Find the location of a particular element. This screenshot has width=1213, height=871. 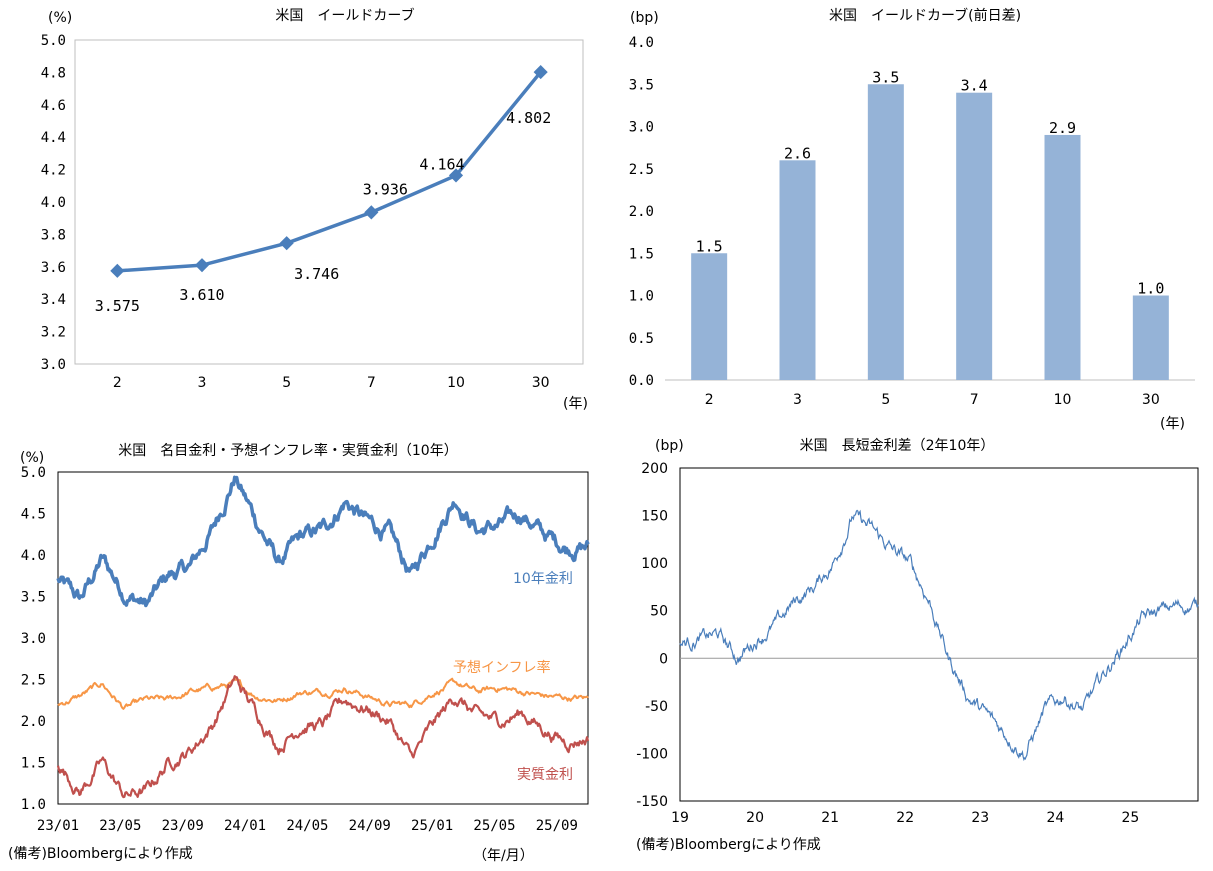

yield-change-y-tick: 0.0 is located at coordinates (641, 381).